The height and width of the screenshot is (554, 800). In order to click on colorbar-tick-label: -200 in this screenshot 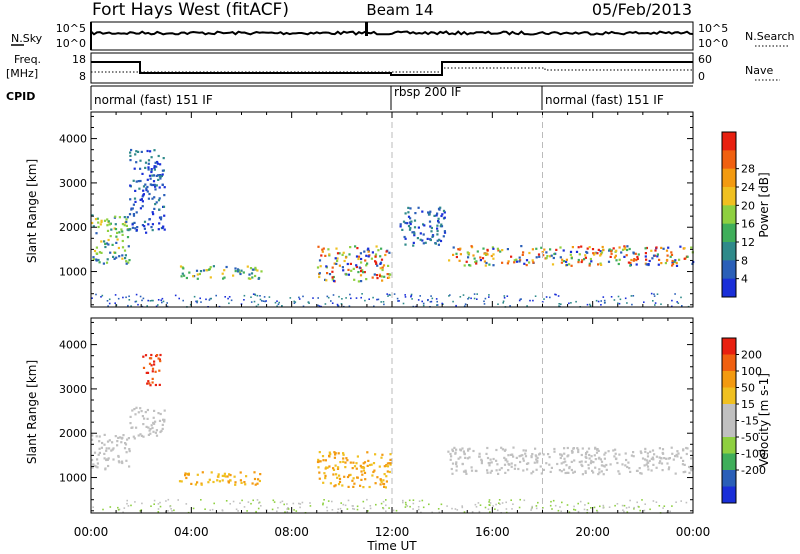, I will do `click(753, 470)`.